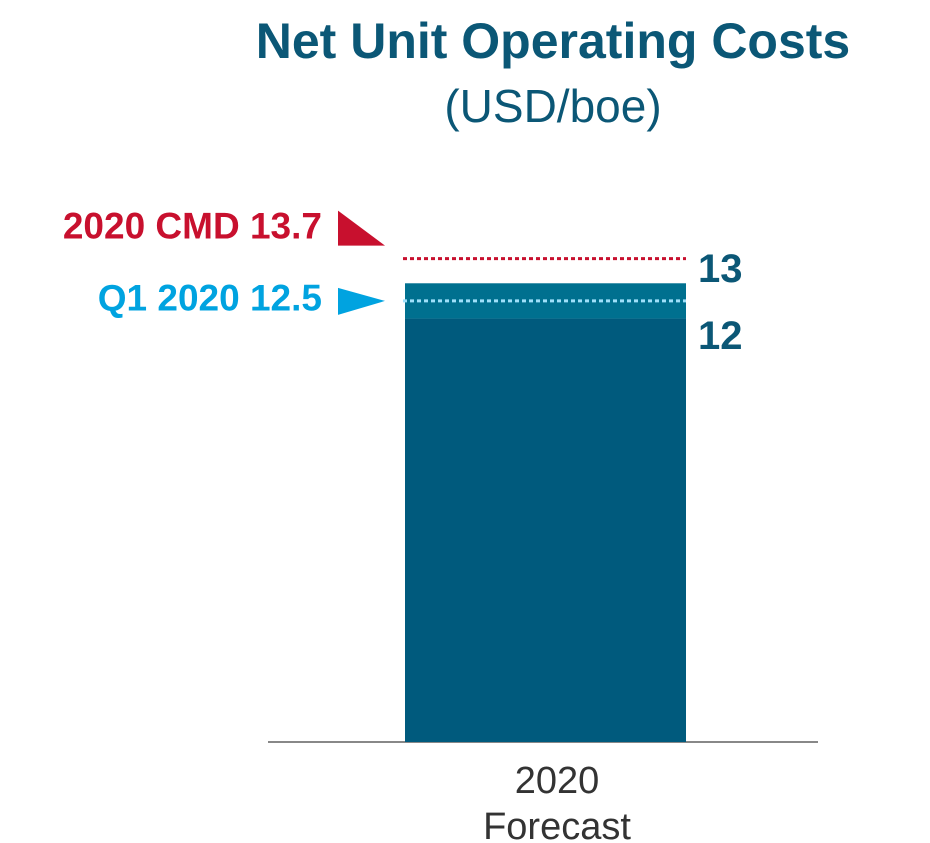  Describe the element at coordinates (720, 336) in the screenshot. I see `value-label: 12` at that location.